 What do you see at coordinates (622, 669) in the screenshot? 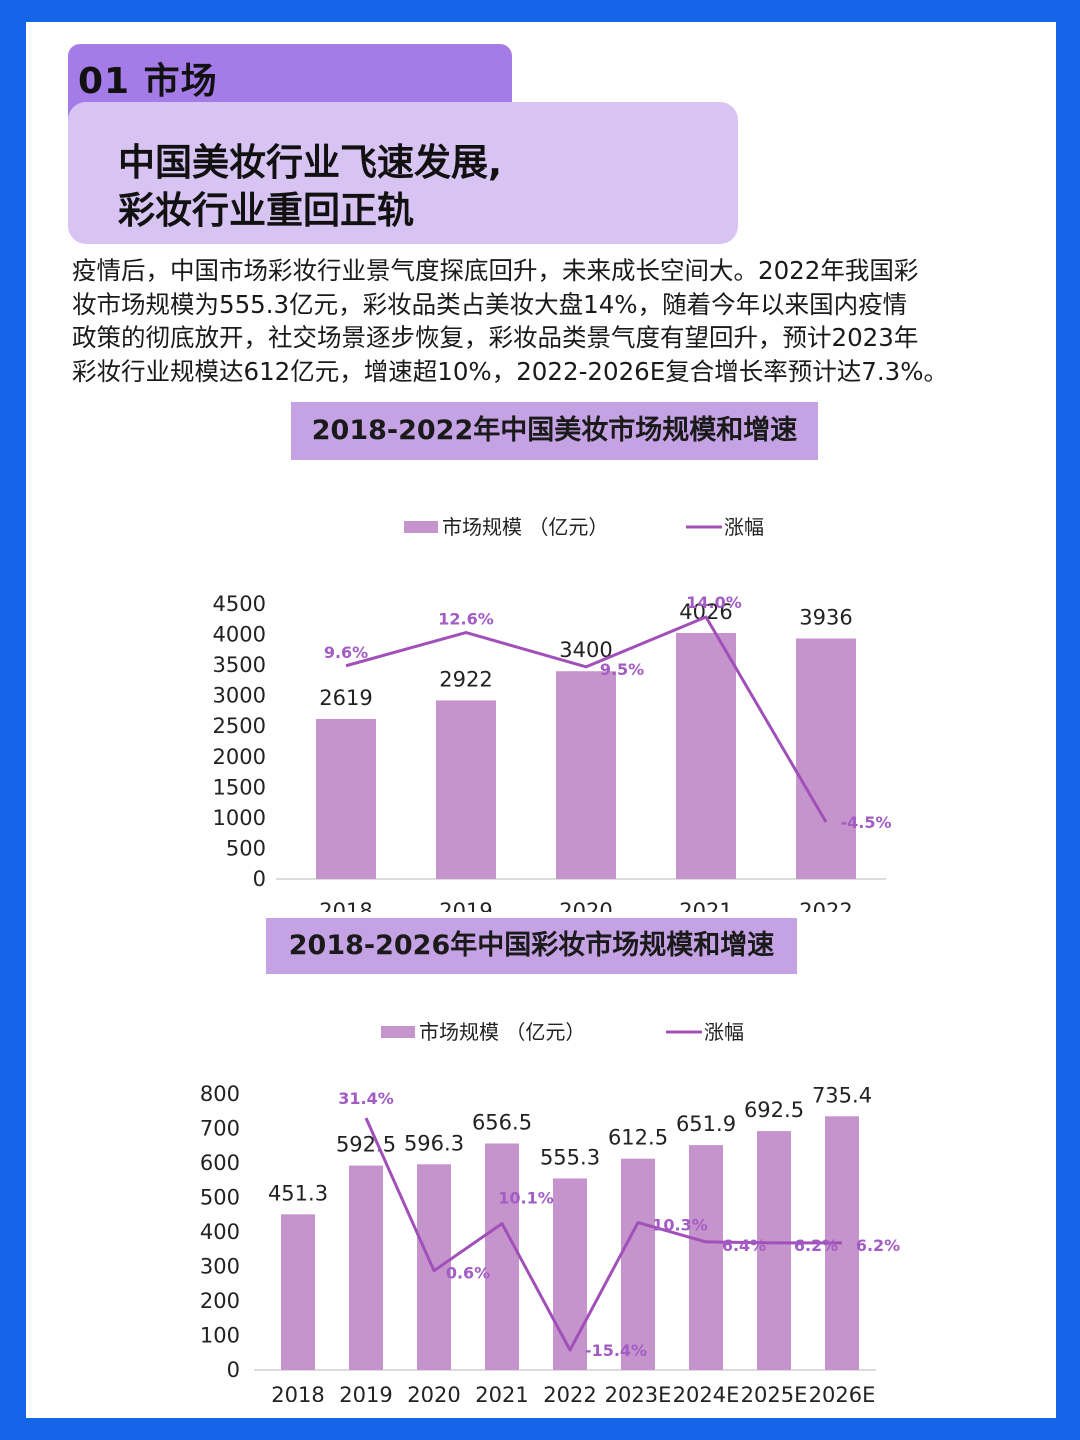
I see `line-value-label: 9.5%` at bounding box center [622, 669].